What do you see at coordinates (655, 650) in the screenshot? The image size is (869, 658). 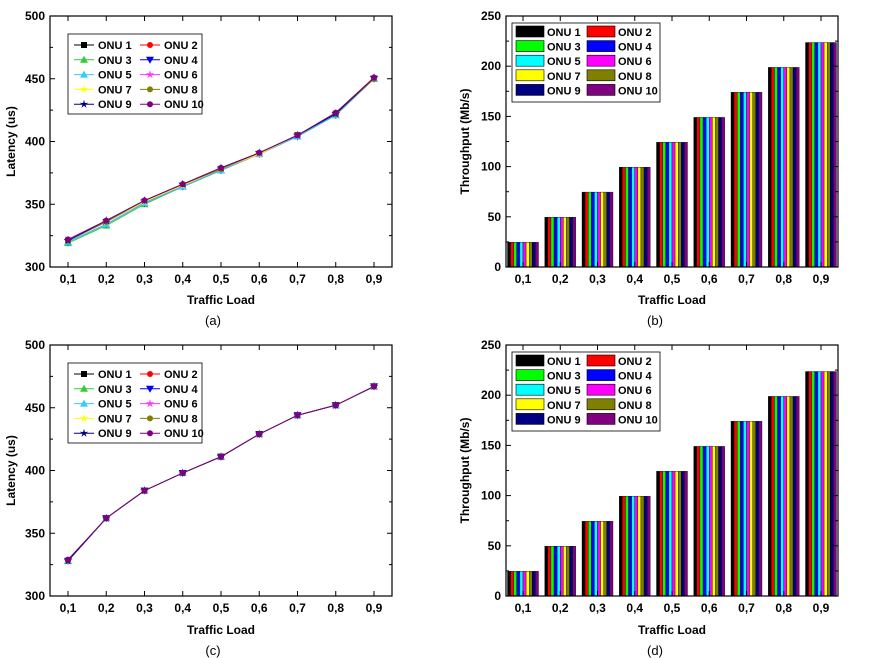 I see `panel-caption: (d)` at bounding box center [655, 650].